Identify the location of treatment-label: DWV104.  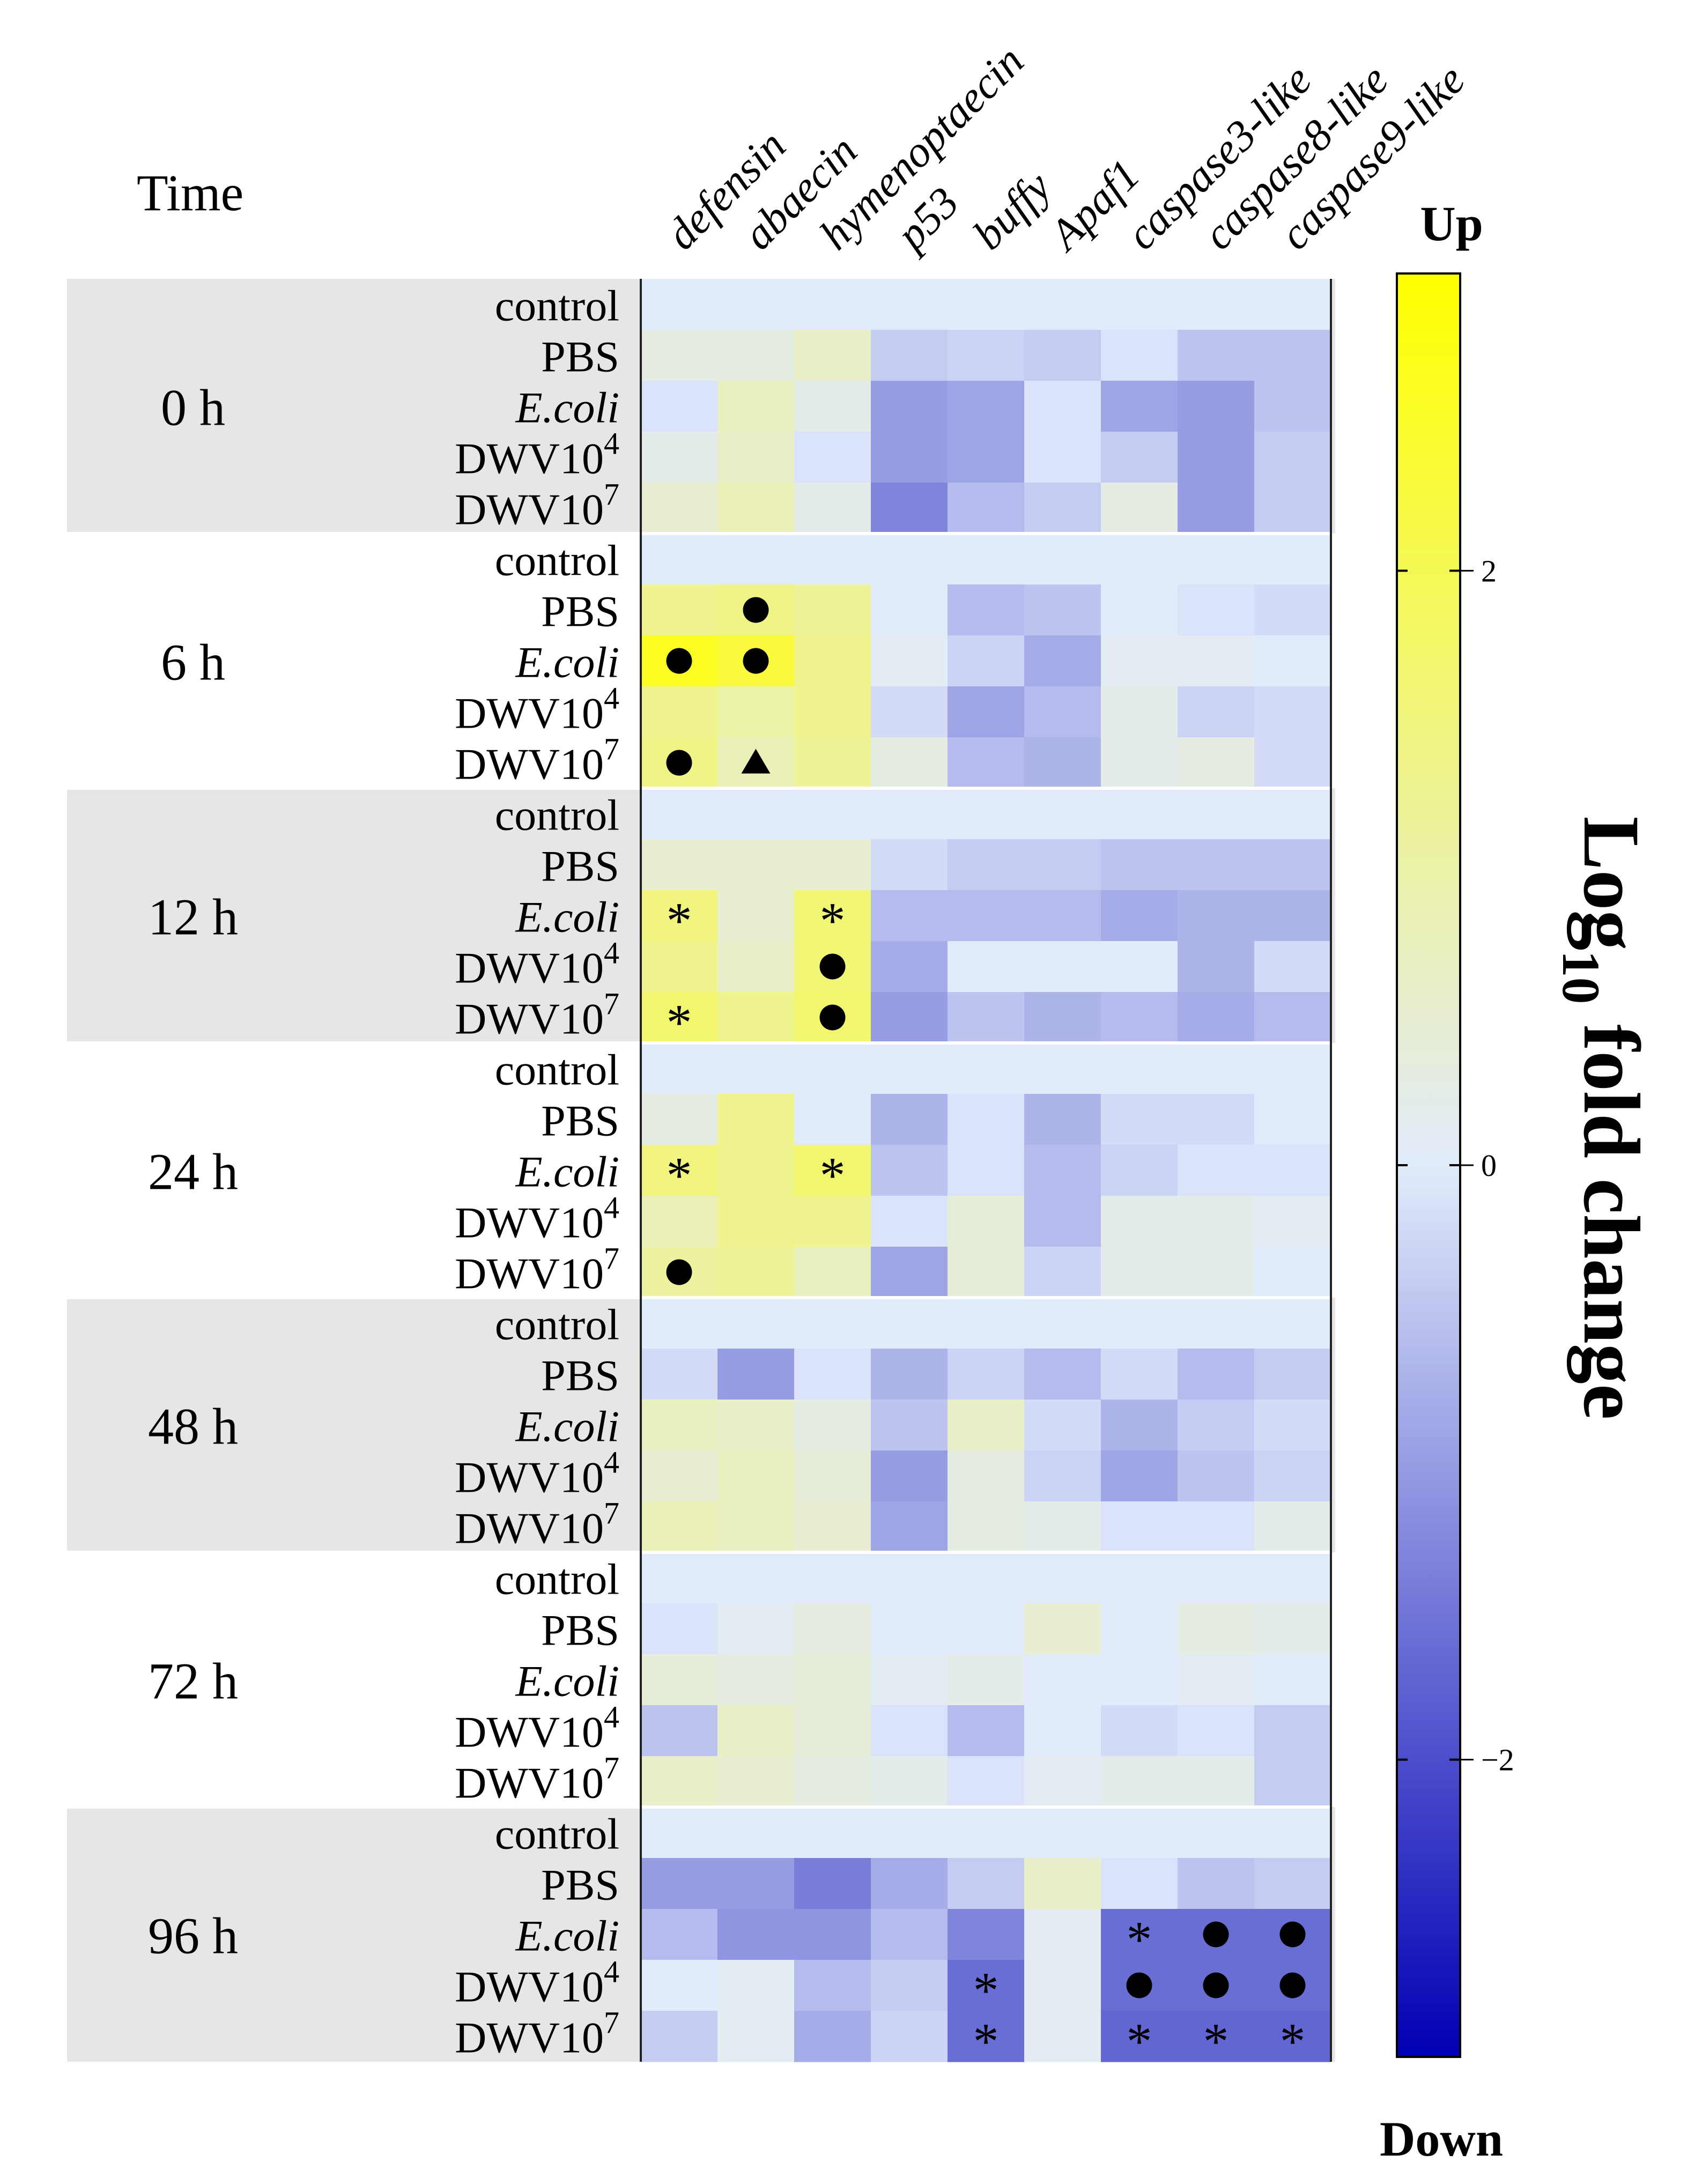
(537, 709).